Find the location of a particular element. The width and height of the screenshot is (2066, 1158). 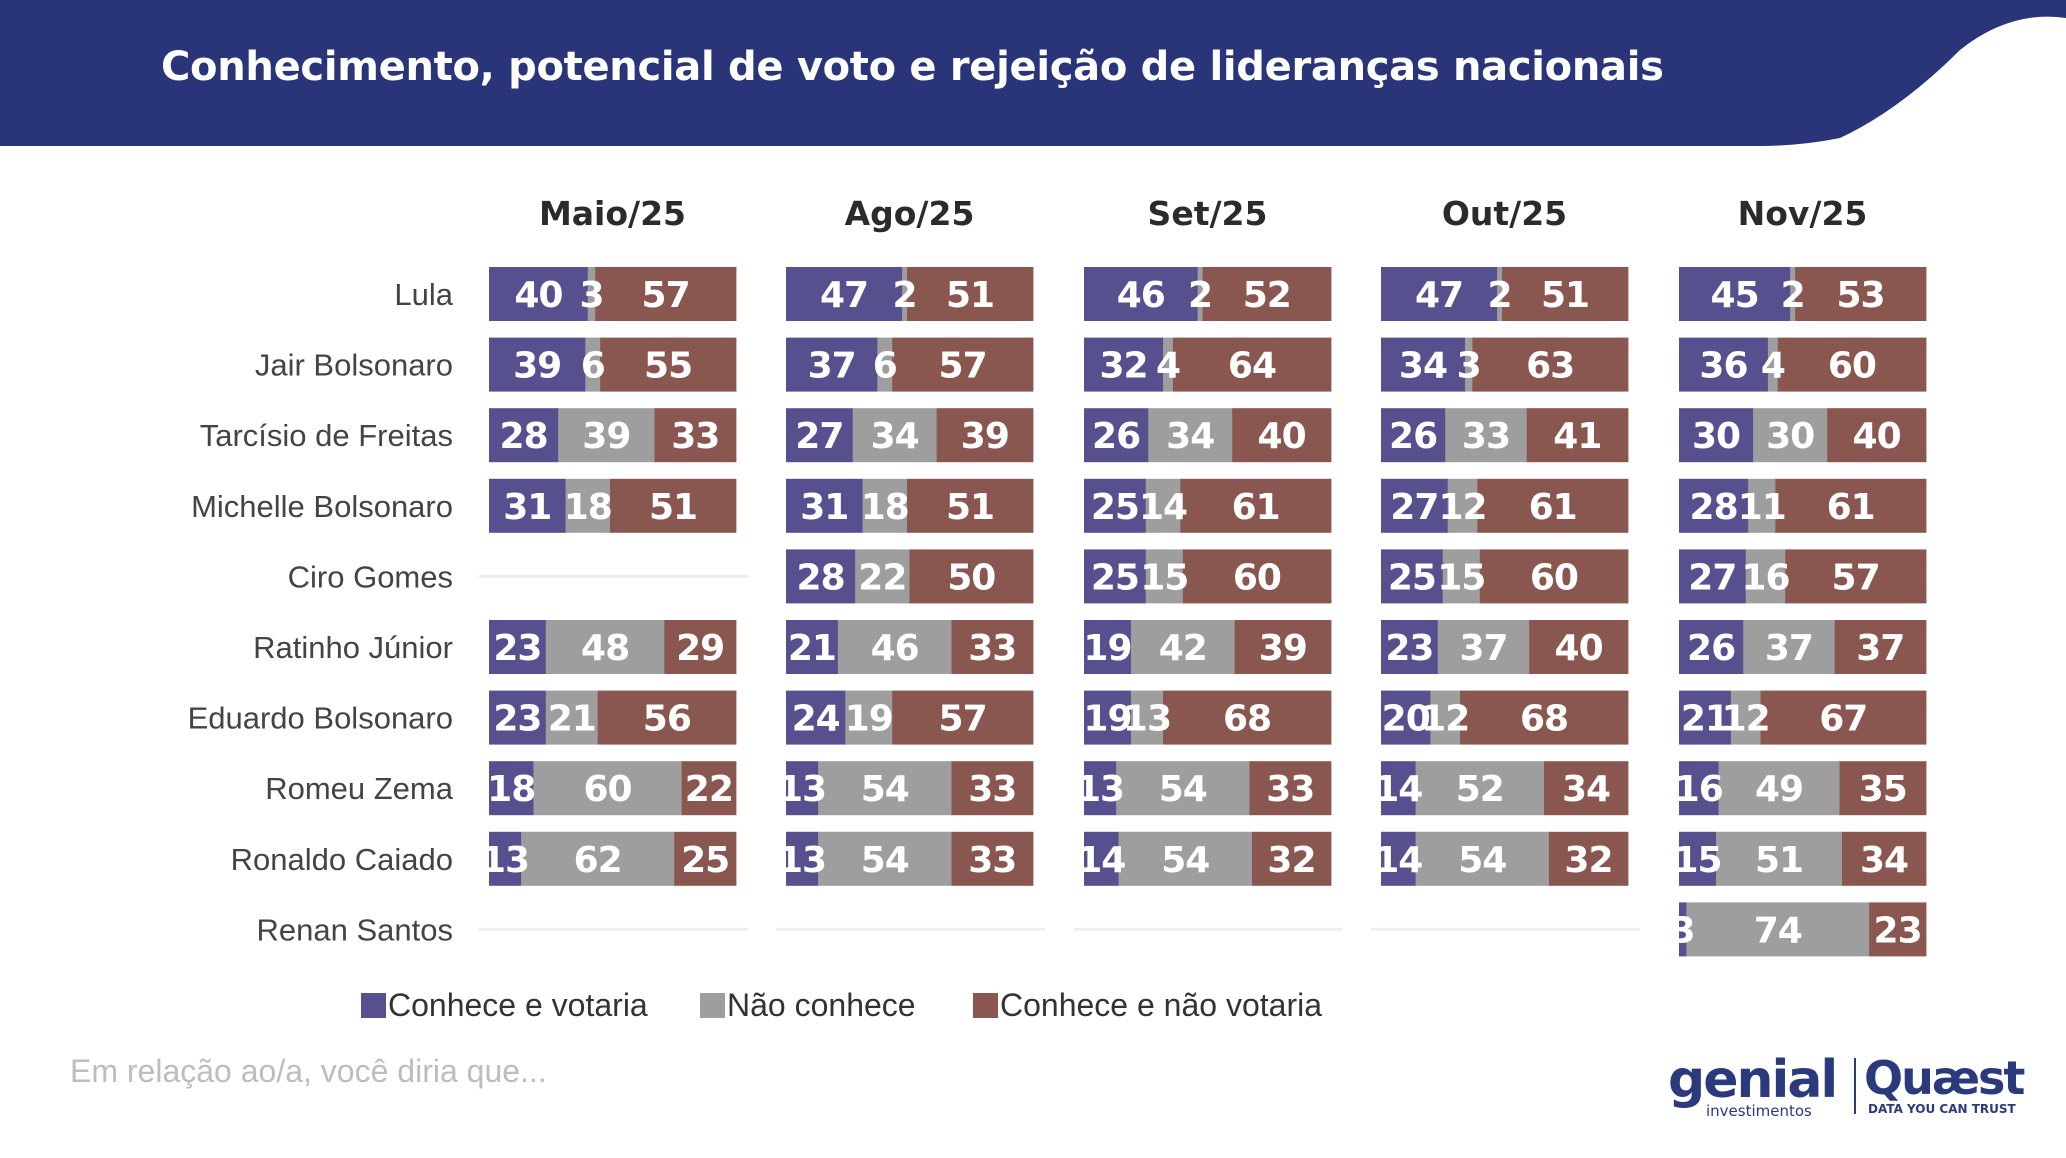

data-label-reject: 51 is located at coordinates (970, 295).